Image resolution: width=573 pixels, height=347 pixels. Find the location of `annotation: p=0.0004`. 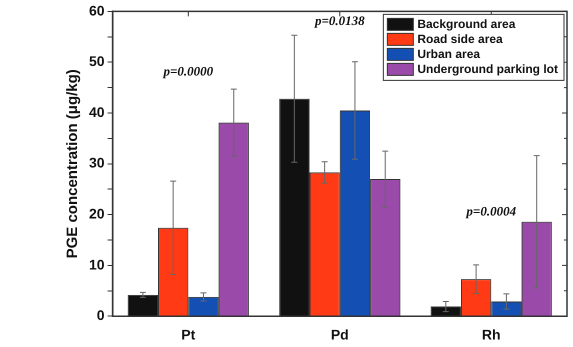

annotation: p=0.0004 is located at coordinates (491, 210).